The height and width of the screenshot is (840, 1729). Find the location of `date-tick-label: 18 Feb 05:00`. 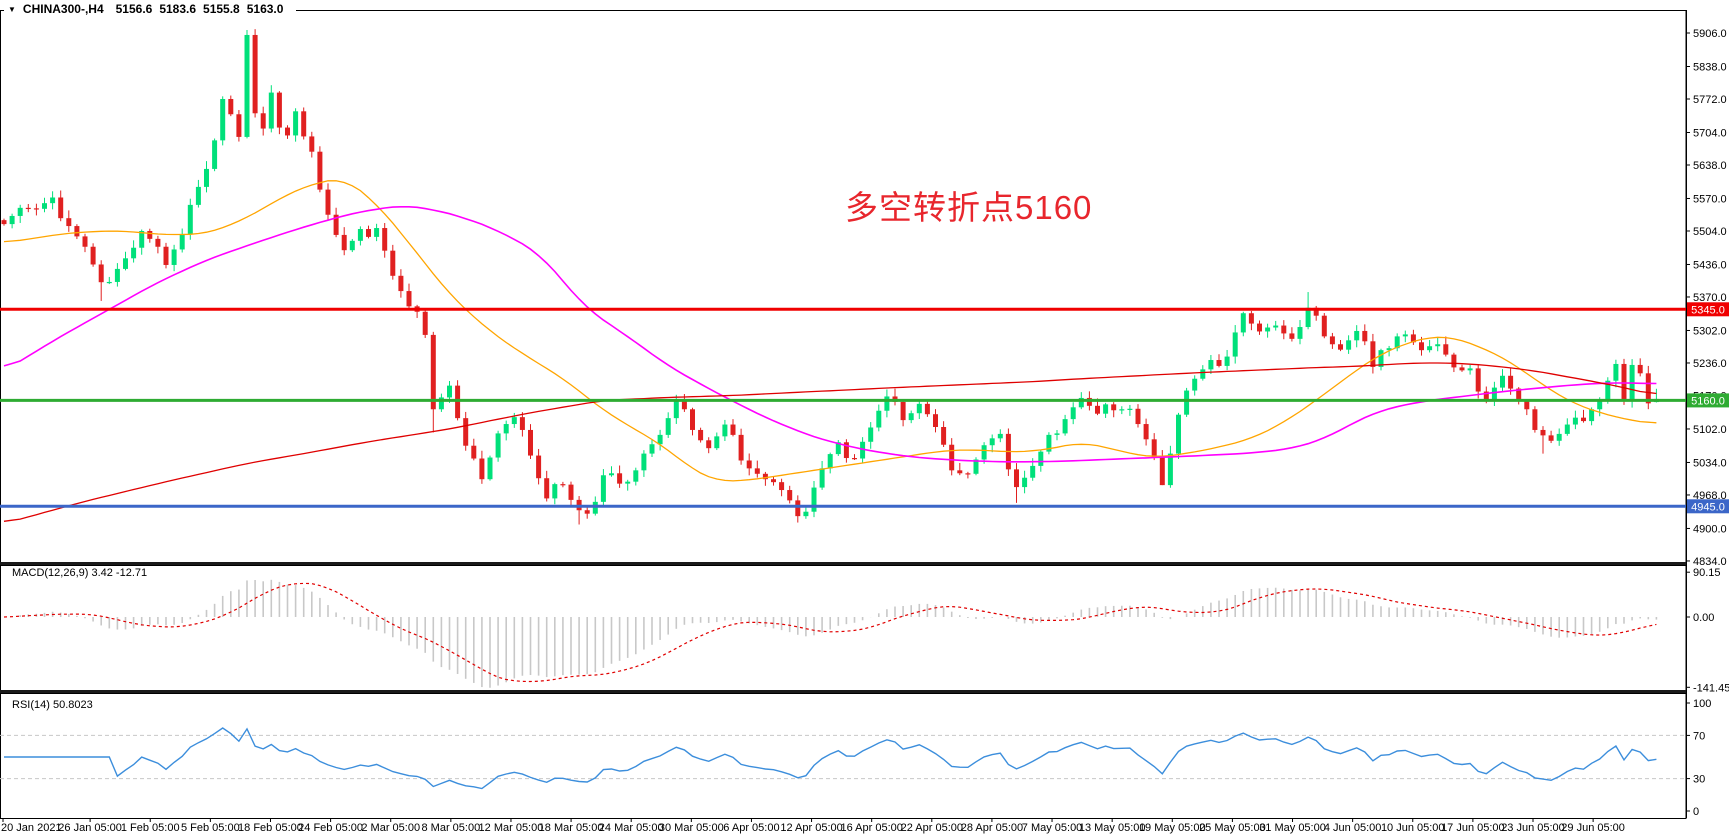

date-tick-label: 18 Feb 05:00 is located at coordinates (270, 828).